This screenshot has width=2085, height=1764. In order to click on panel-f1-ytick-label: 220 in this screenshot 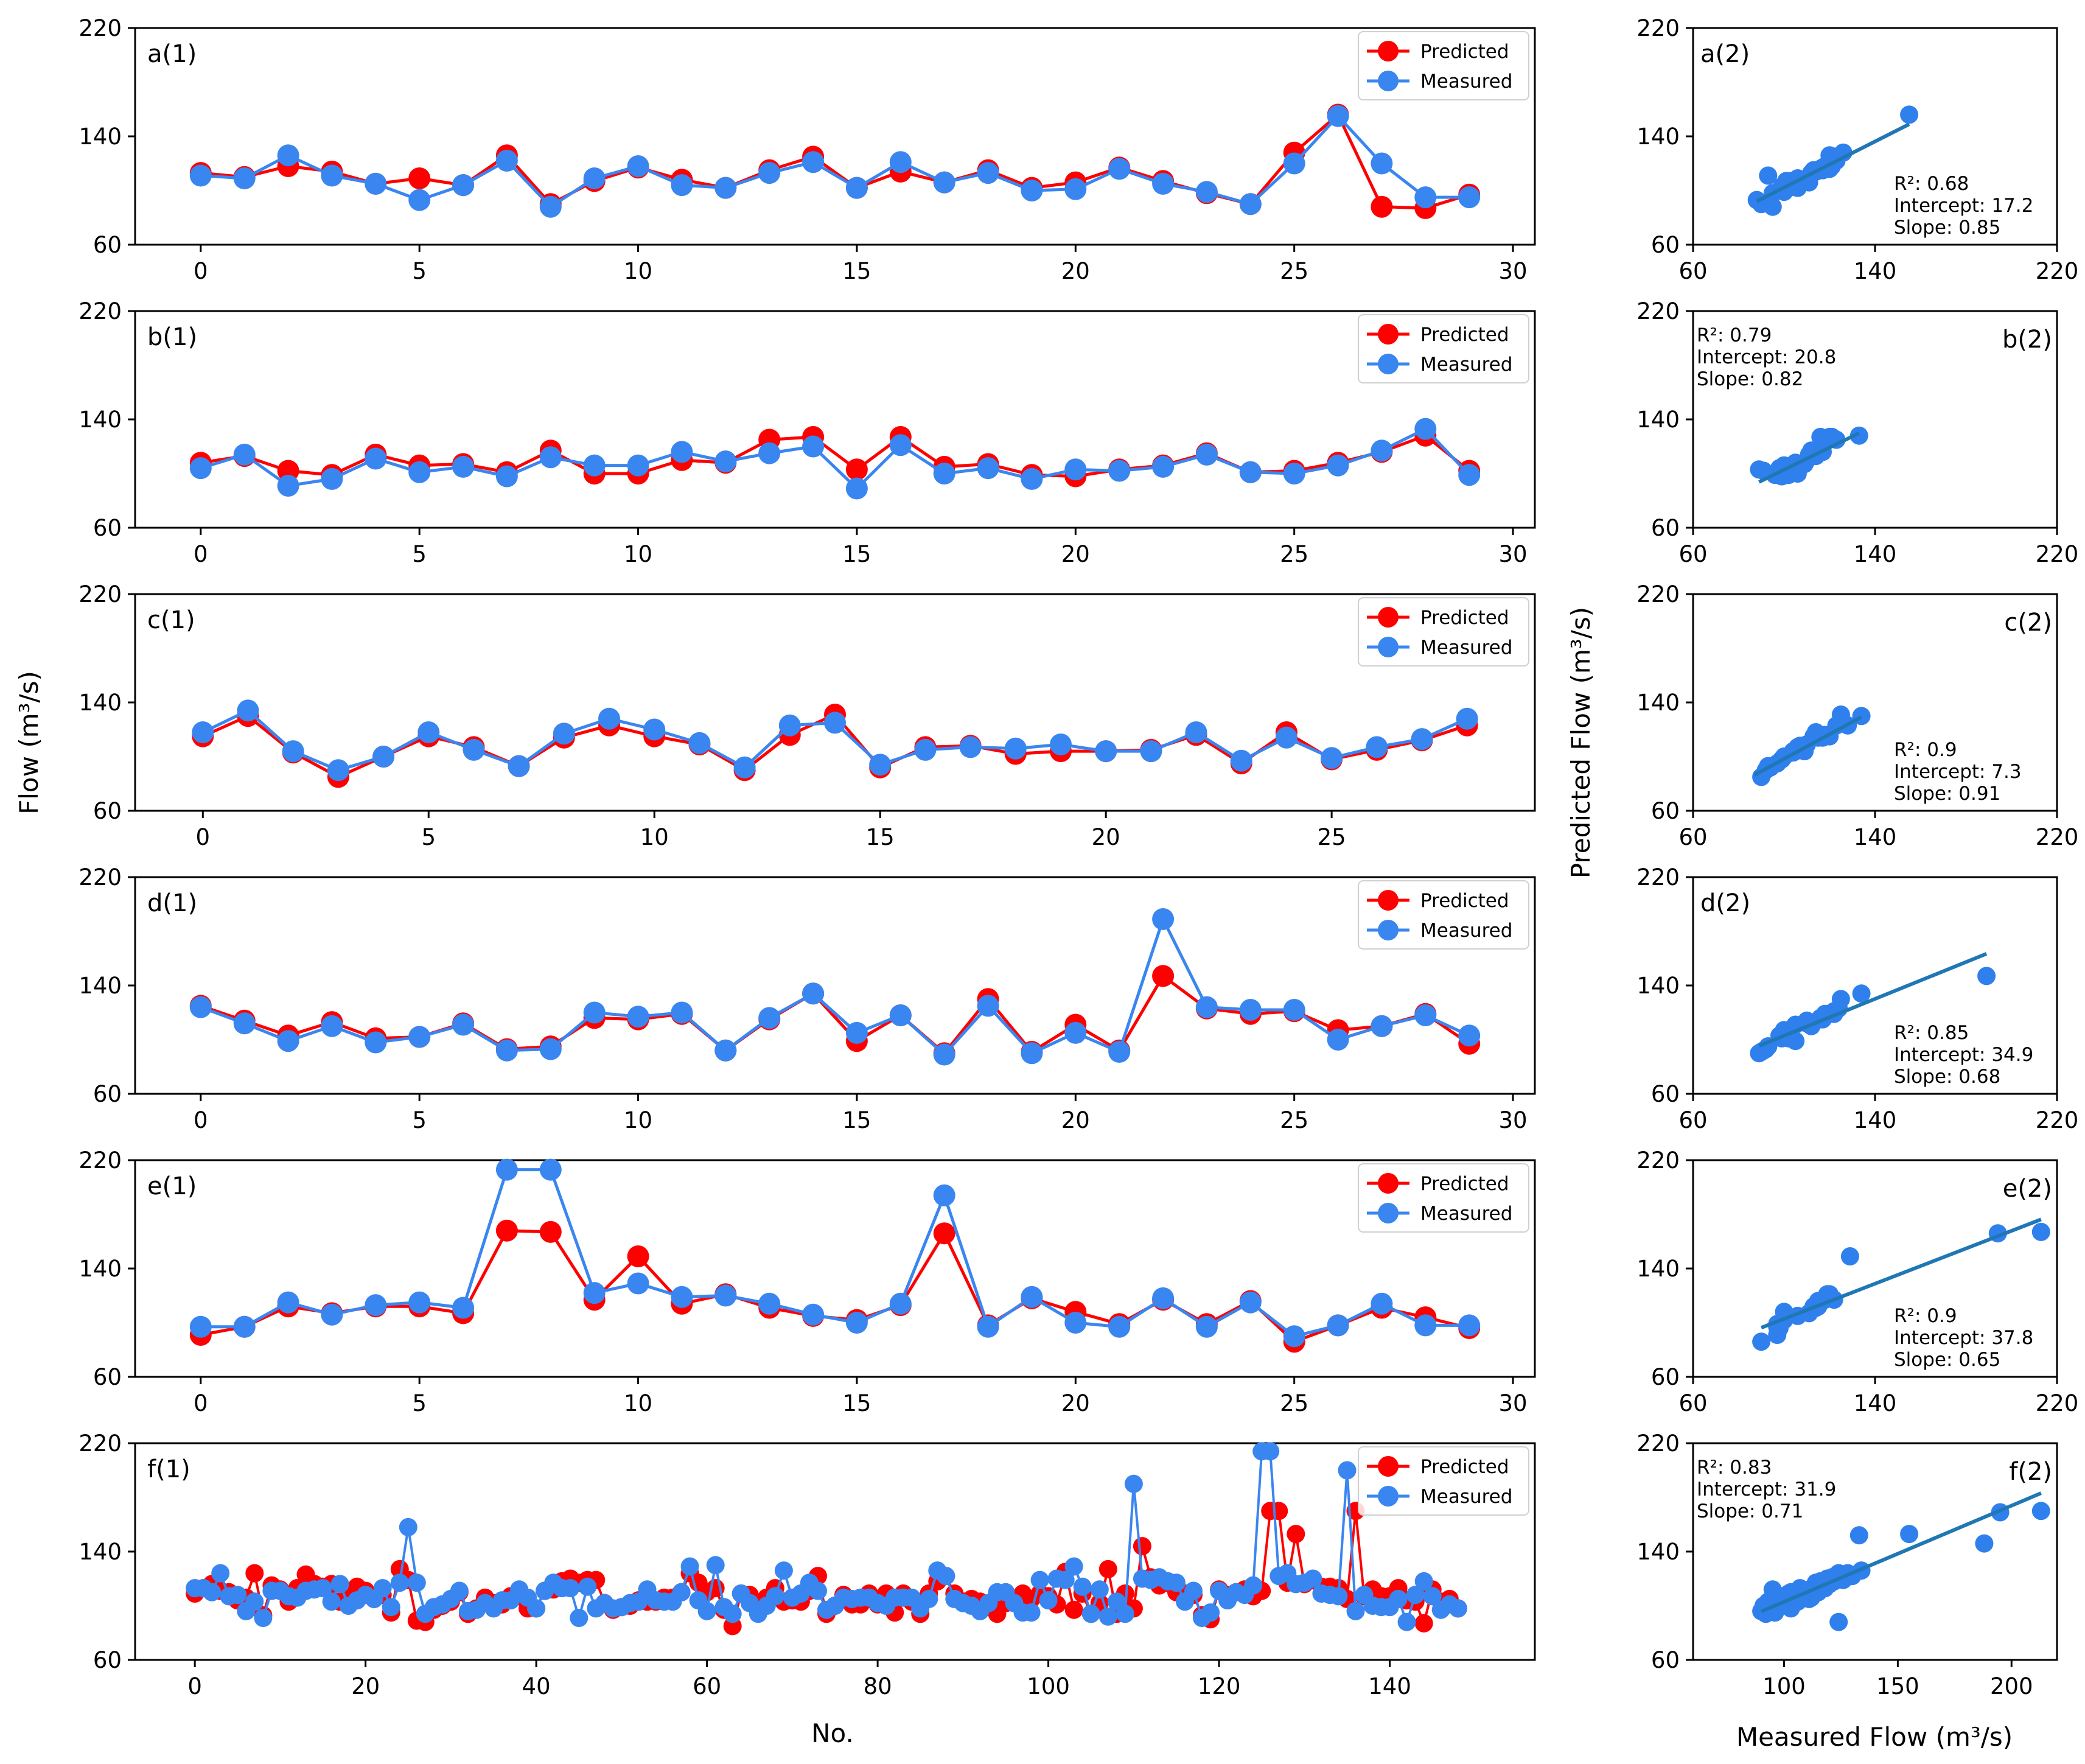, I will do `click(101, 1444)`.